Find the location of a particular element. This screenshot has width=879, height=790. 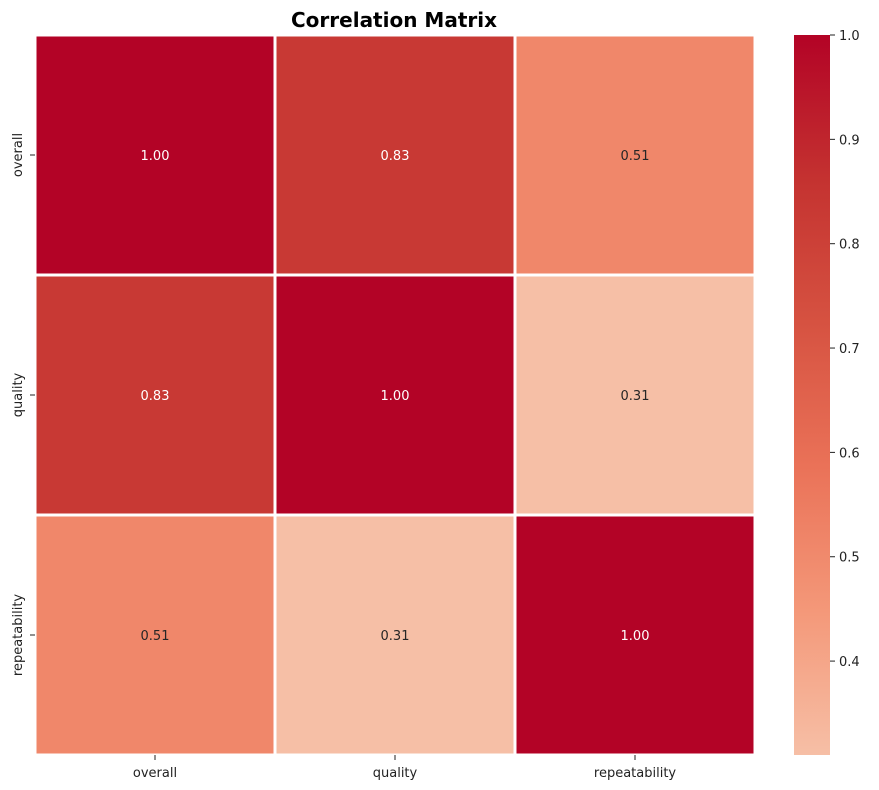

heatmap-cell-overall-overall is located at coordinates (155, 155).